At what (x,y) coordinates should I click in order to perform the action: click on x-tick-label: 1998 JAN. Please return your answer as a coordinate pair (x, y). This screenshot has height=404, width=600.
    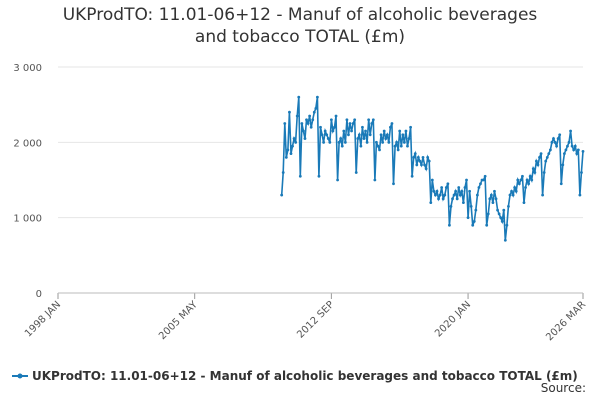
    Looking at the image, I should click on (43, 319).